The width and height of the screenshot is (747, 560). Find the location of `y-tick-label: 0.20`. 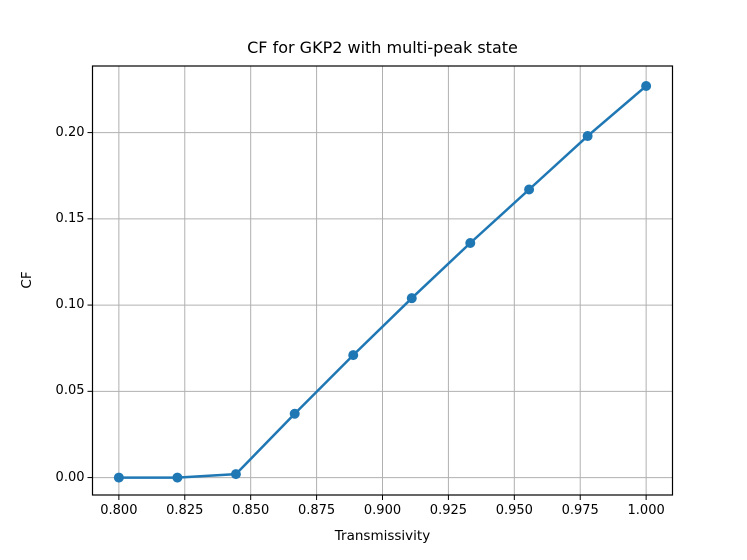

y-tick-label: 0.20 is located at coordinates (70, 132).